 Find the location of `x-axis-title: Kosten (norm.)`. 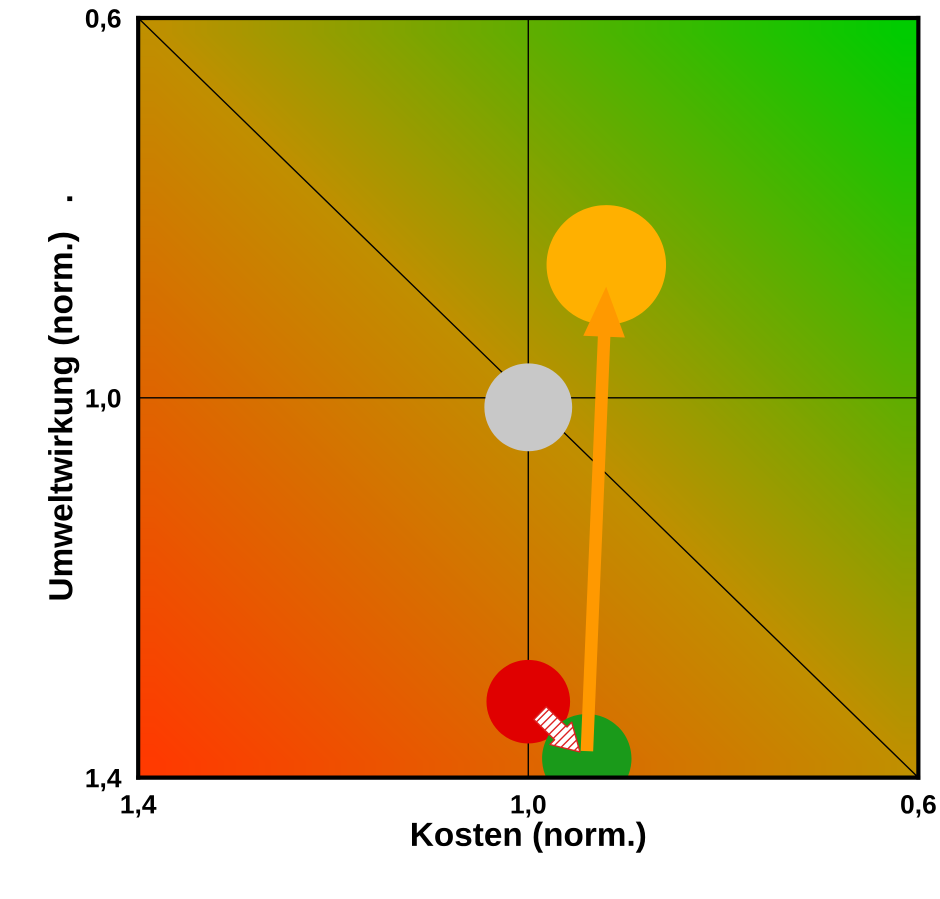

x-axis-title: Kosten (norm.) is located at coordinates (529, 837).